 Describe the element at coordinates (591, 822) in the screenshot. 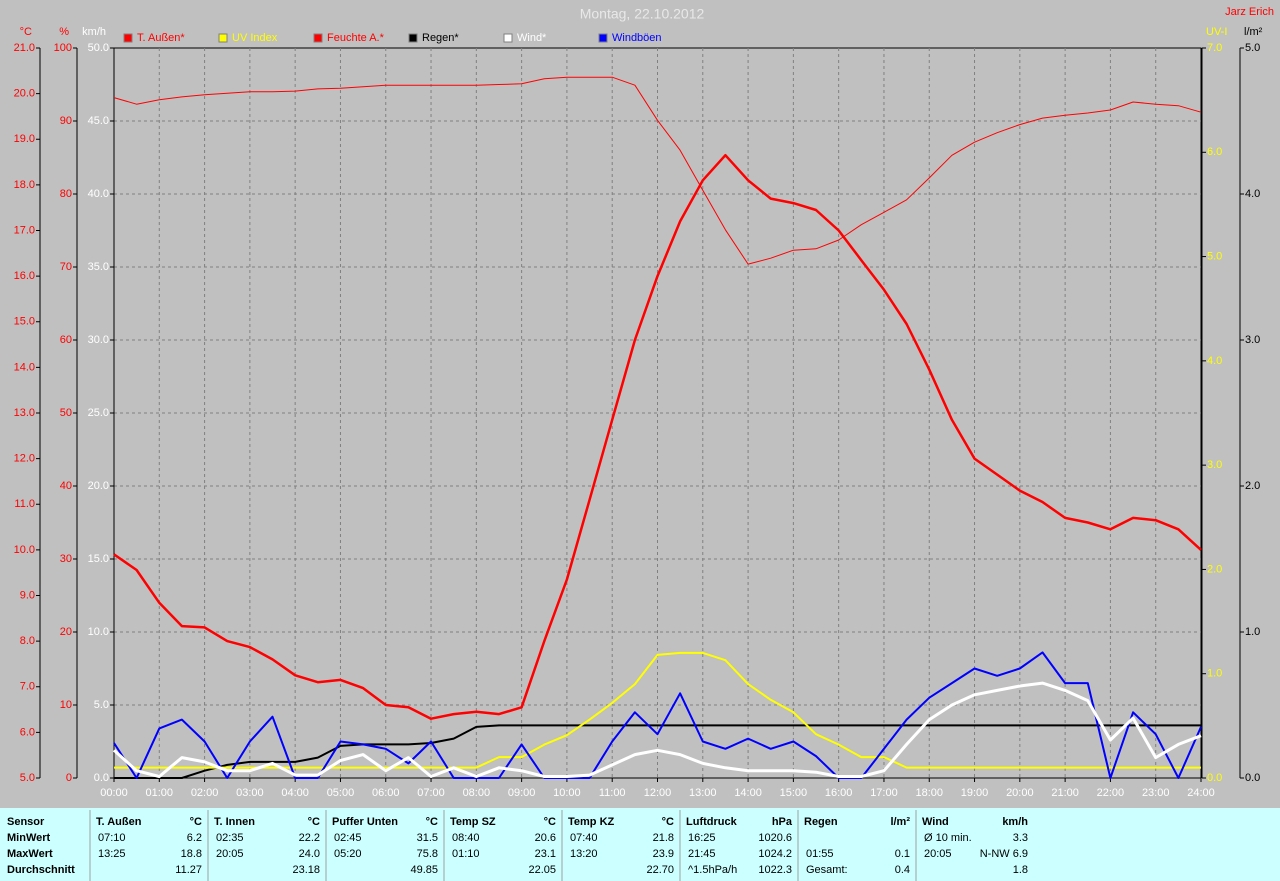

I see `group-header: Temp KZ` at that location.